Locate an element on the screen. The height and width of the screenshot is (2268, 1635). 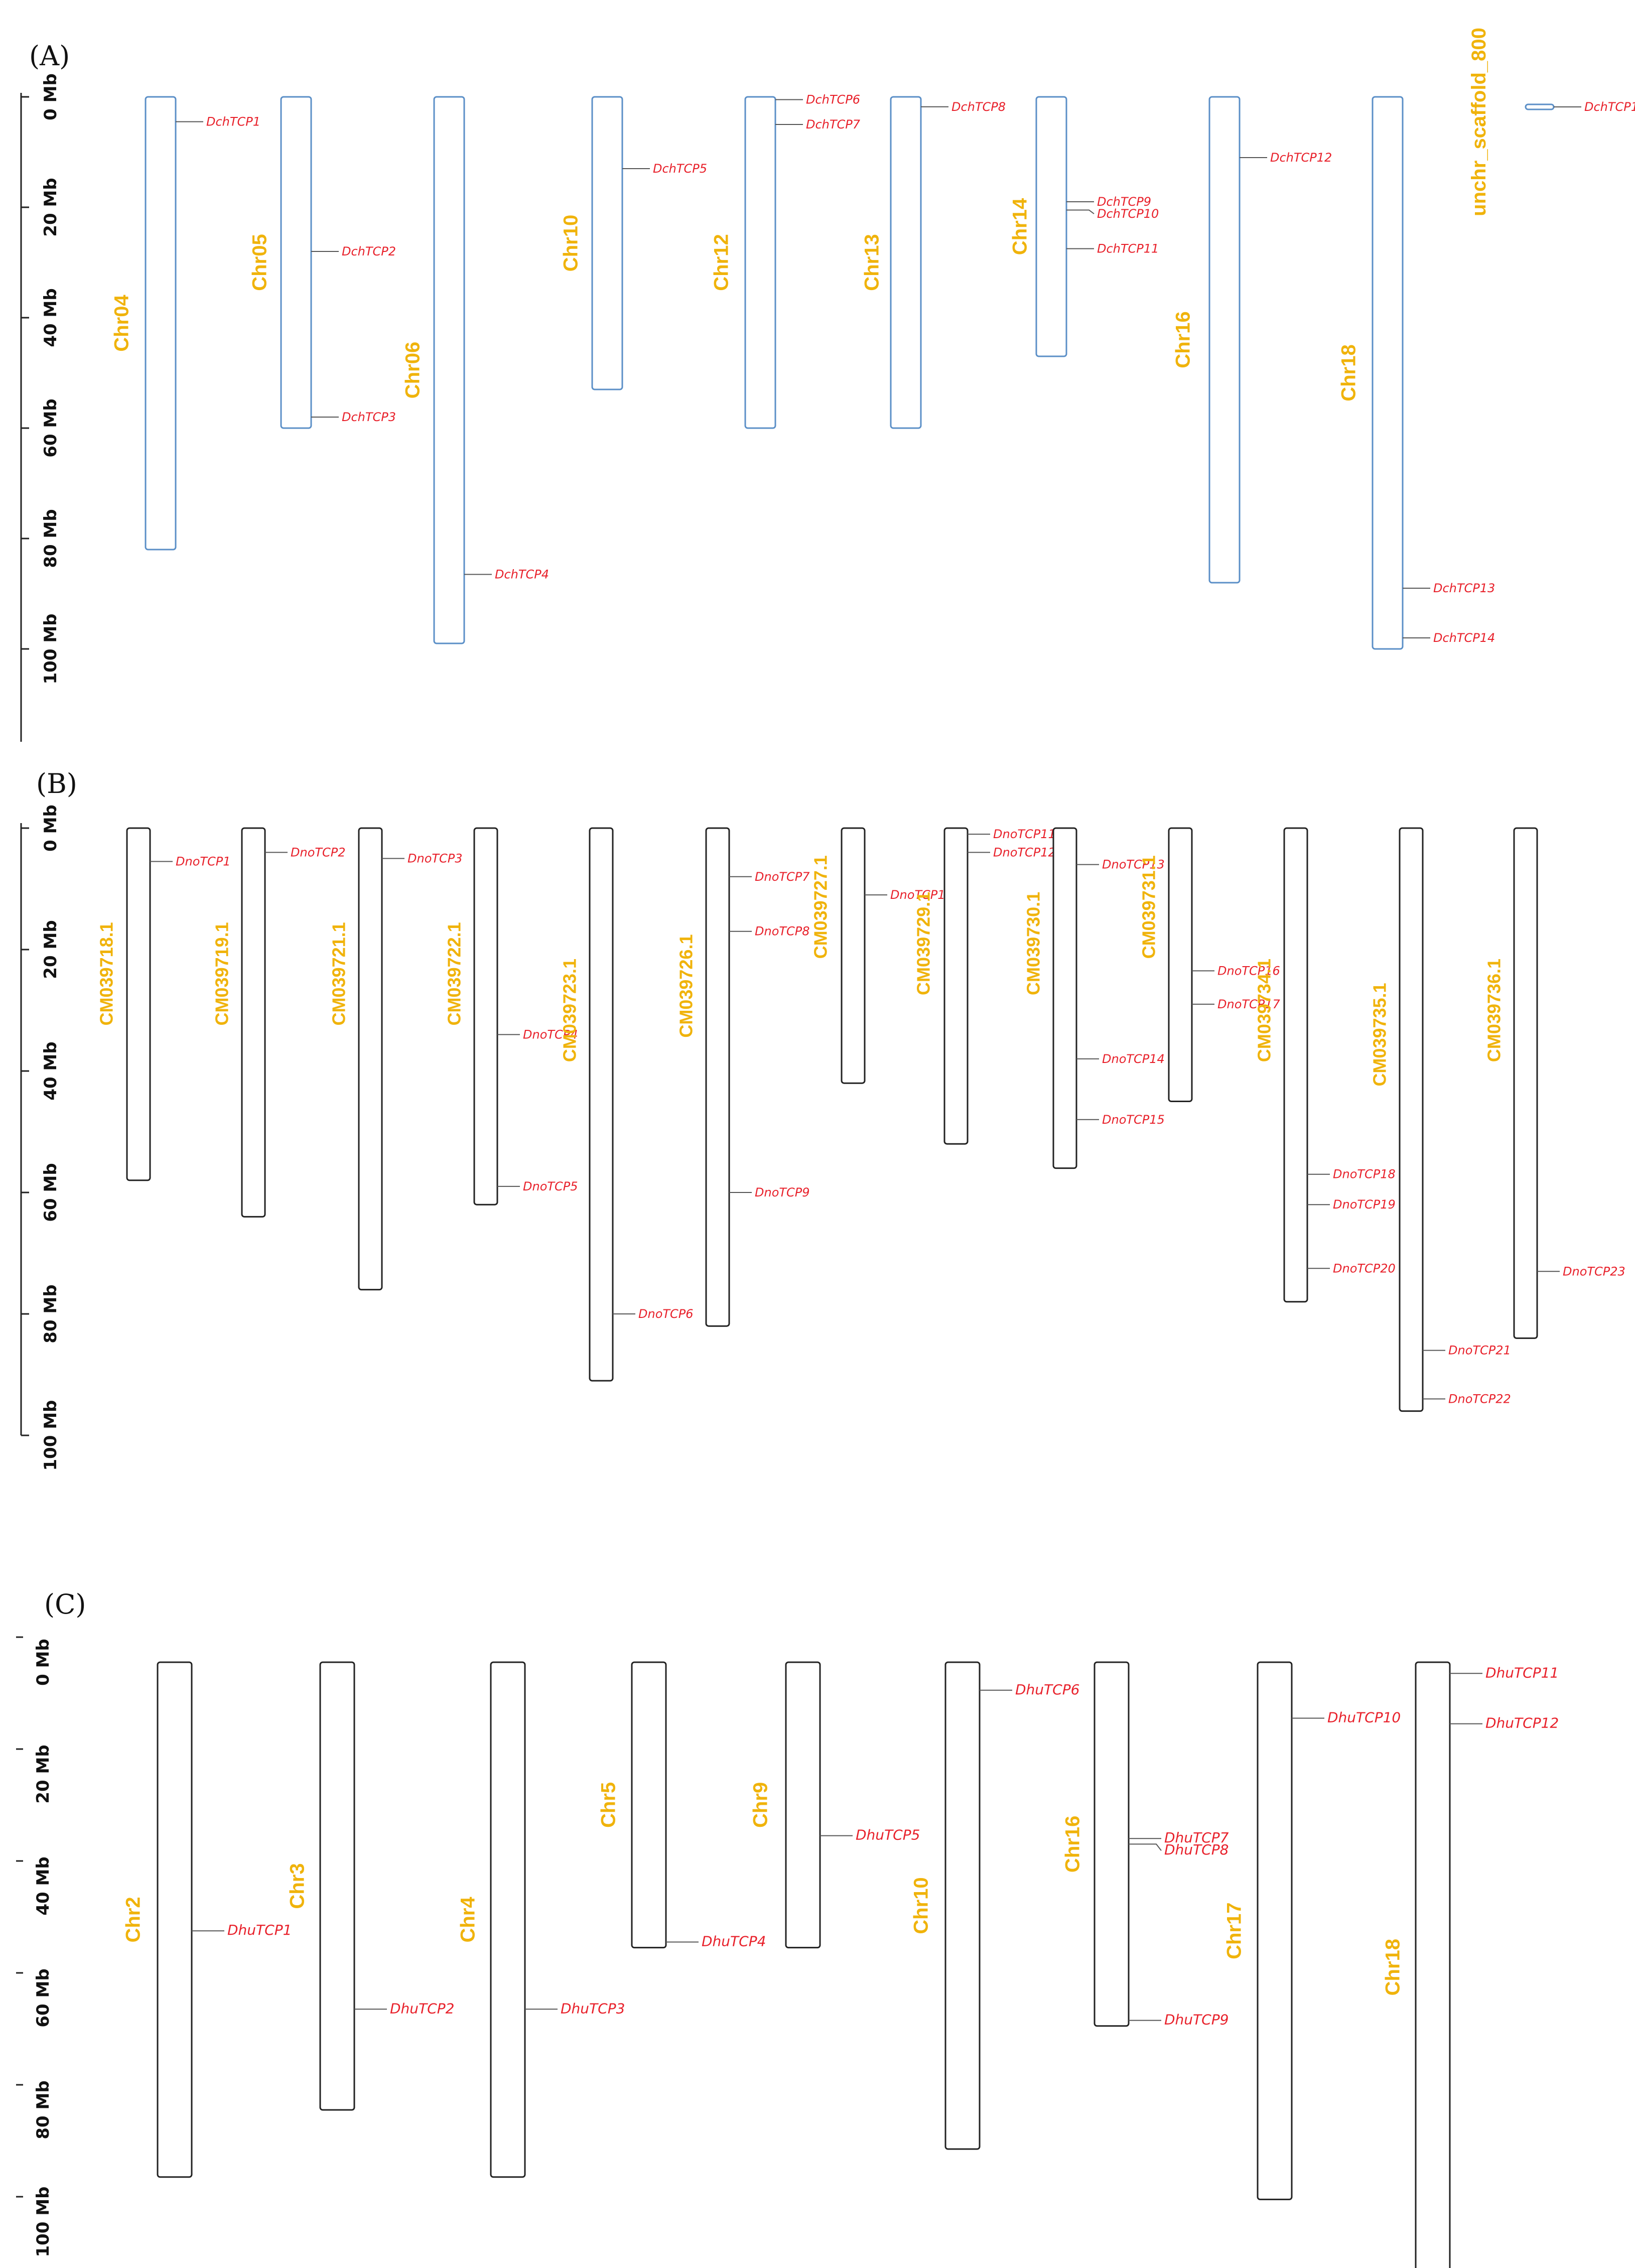
gene-dnotcp3-label: DnoTCP3 is located at coordinates (435, 859).